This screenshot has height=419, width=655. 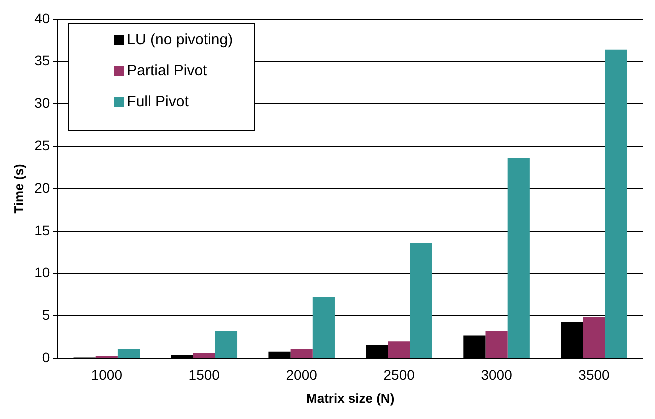 What do you see at coordinates (158, 102) in the screenshot?
I see `legend-label: Full Pivot` at bounding box center [158, 102].